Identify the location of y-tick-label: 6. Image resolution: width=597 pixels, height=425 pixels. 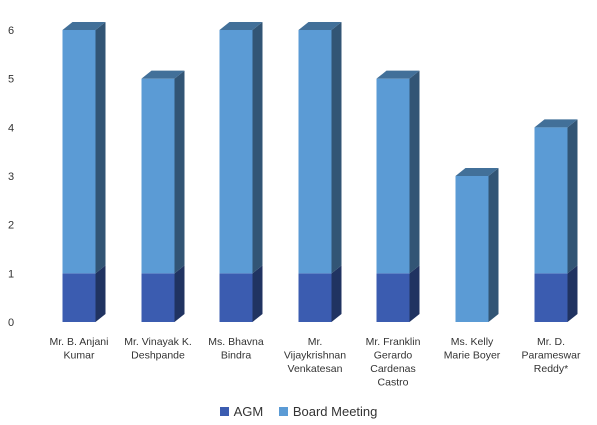
(11, 31).